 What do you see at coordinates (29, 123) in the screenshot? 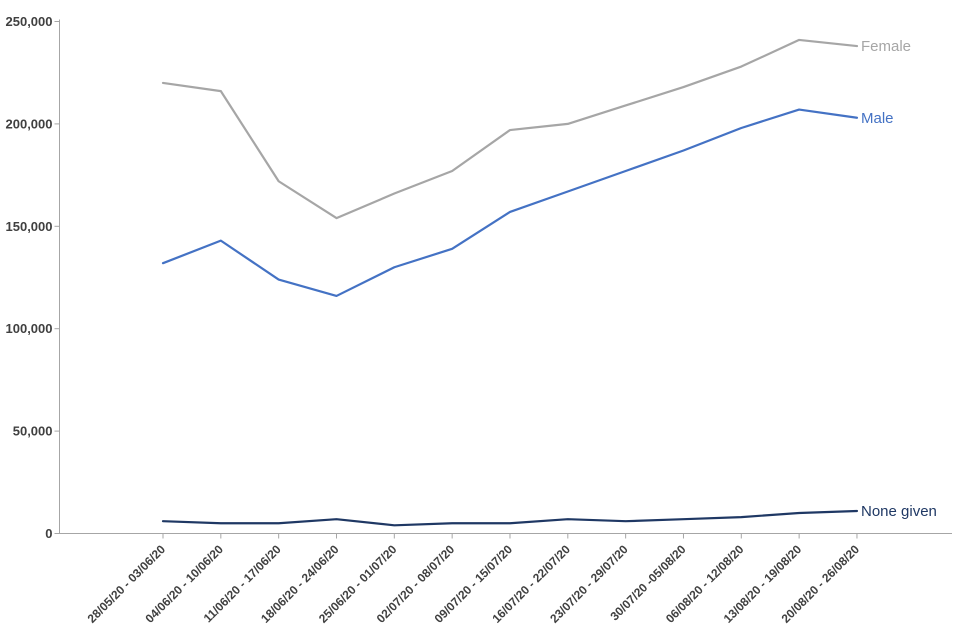
I see `y-tick-label: 200,000` at bounding box center [29, 123].